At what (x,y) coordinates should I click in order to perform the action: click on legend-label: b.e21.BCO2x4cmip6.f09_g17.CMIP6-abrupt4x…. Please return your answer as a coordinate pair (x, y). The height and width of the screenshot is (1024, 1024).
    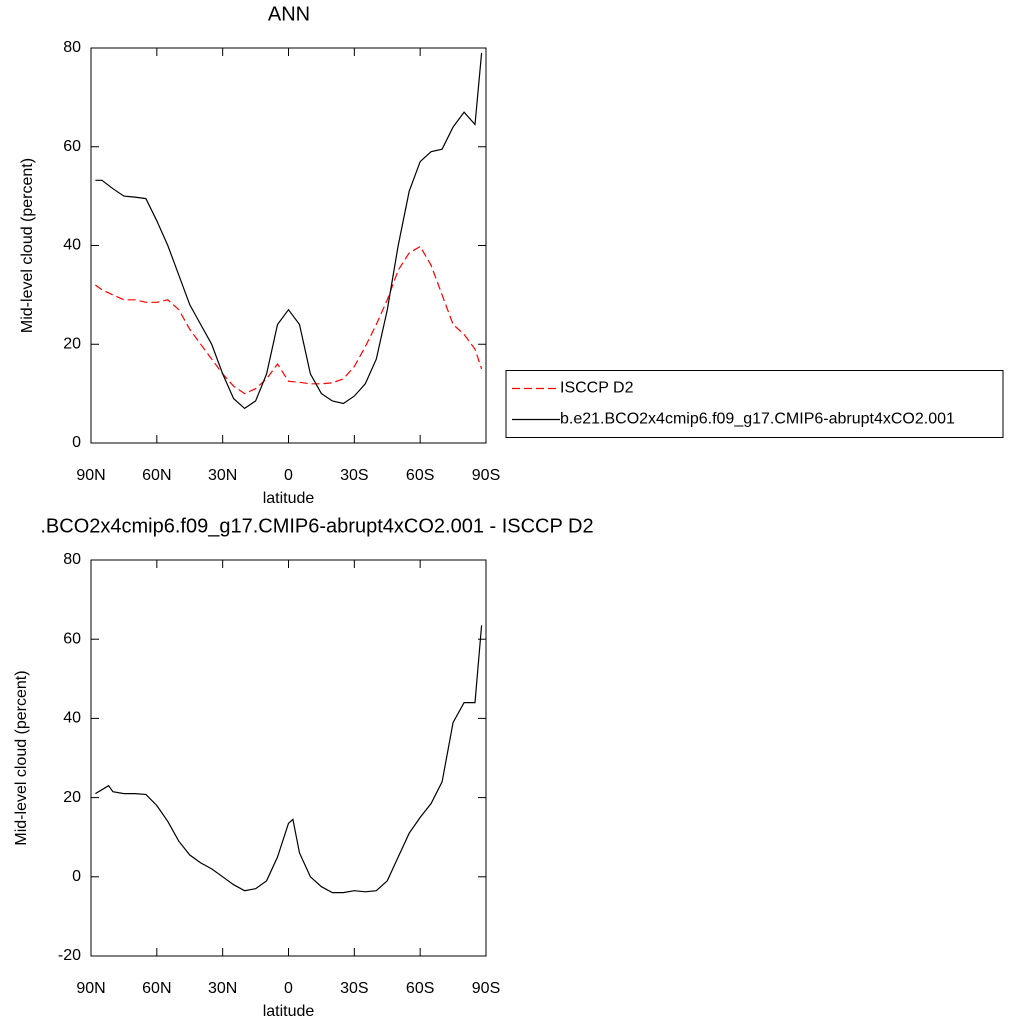
    Looking at the image, I should click on (757, 419).